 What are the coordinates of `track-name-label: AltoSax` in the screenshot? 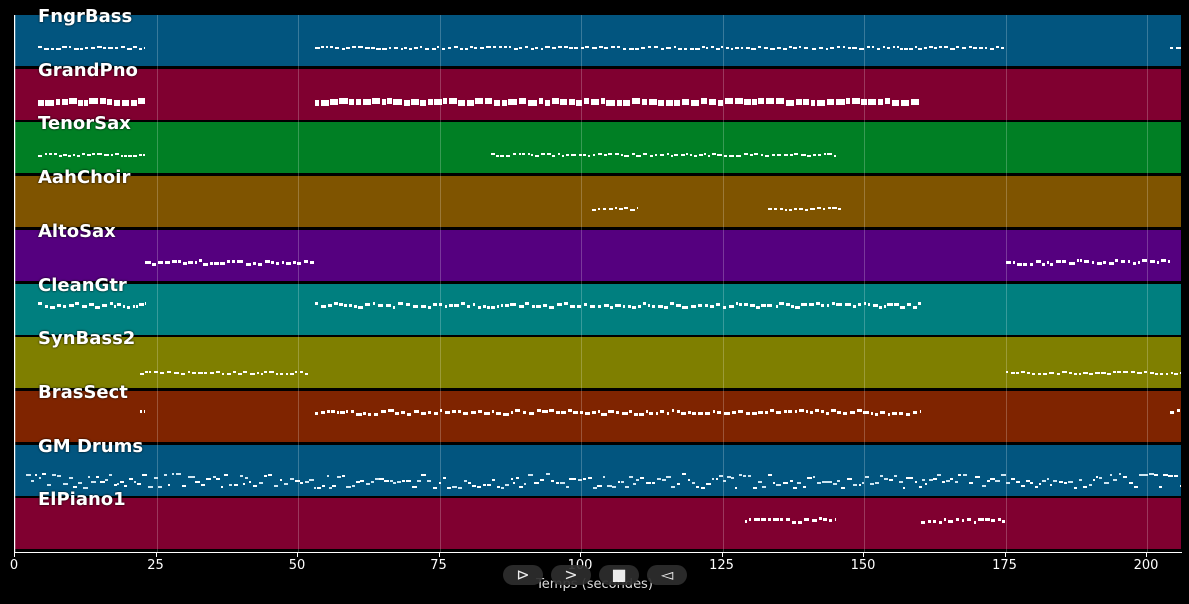 It's located at (77, 231).